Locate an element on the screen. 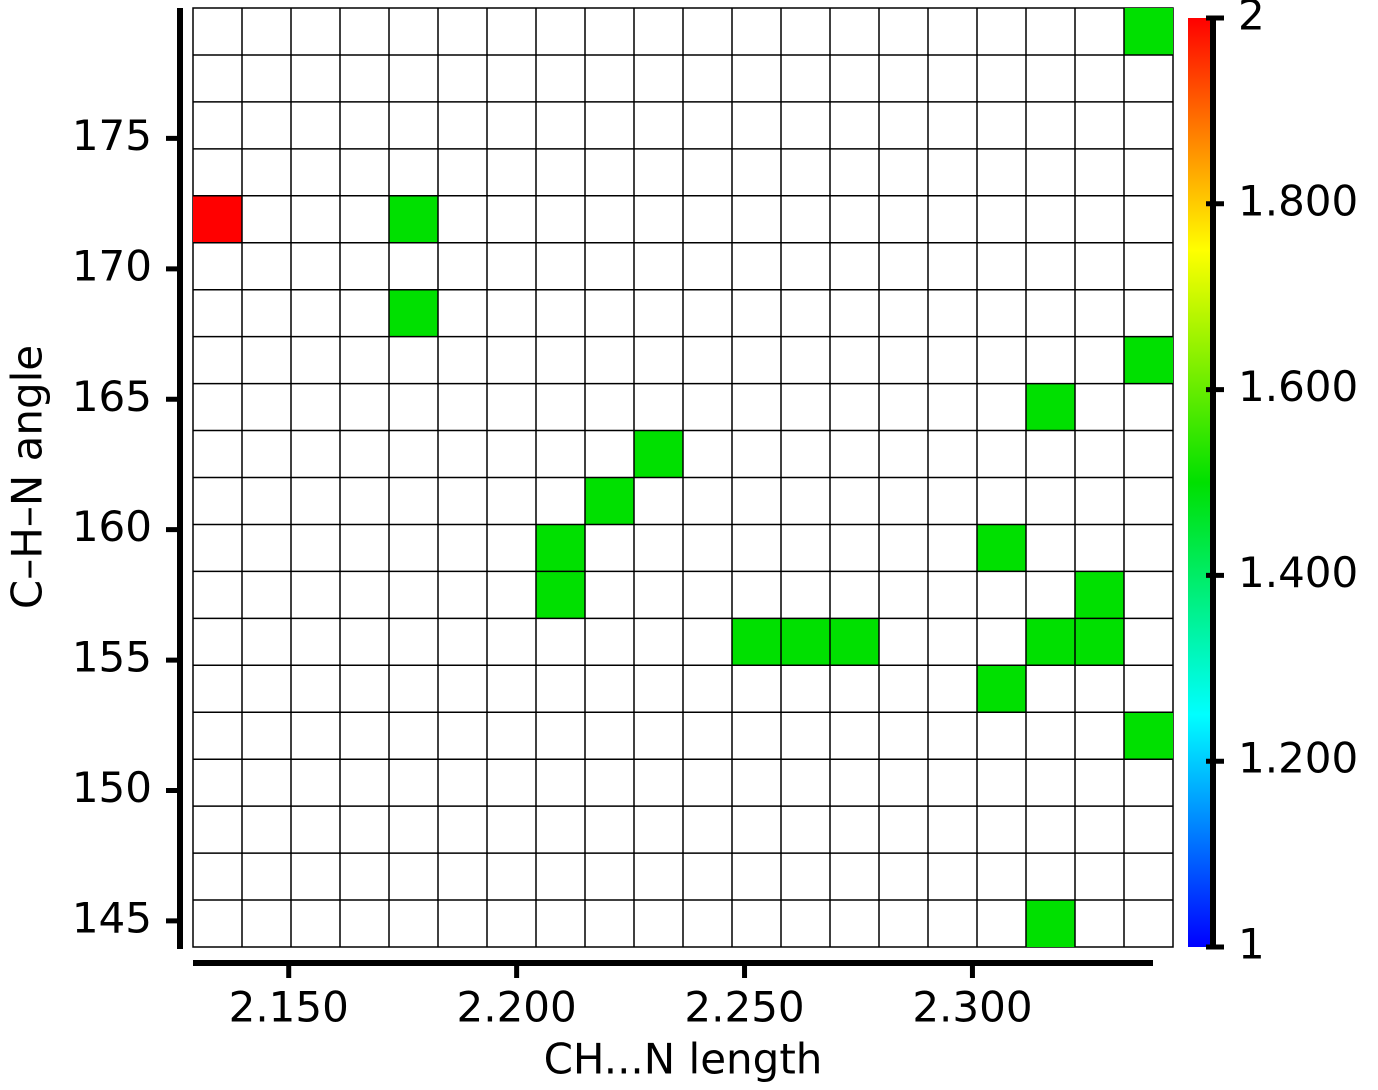  x-tick-label: 2.200 is located at coordinates (517, 1007).